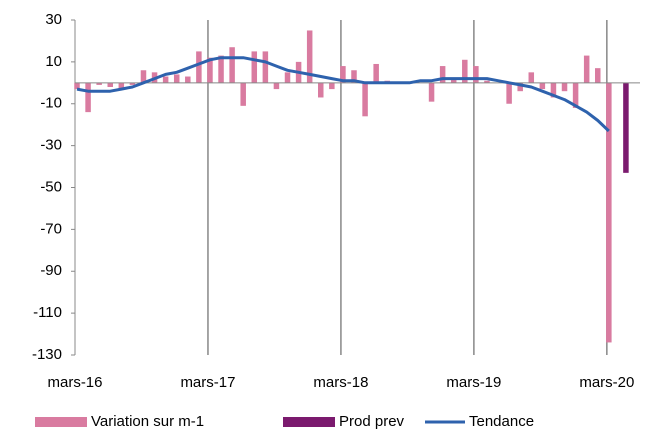 This screenshot has width=654, height=437. I want to click on x-tick-label: mars-16, so click(74, 382).